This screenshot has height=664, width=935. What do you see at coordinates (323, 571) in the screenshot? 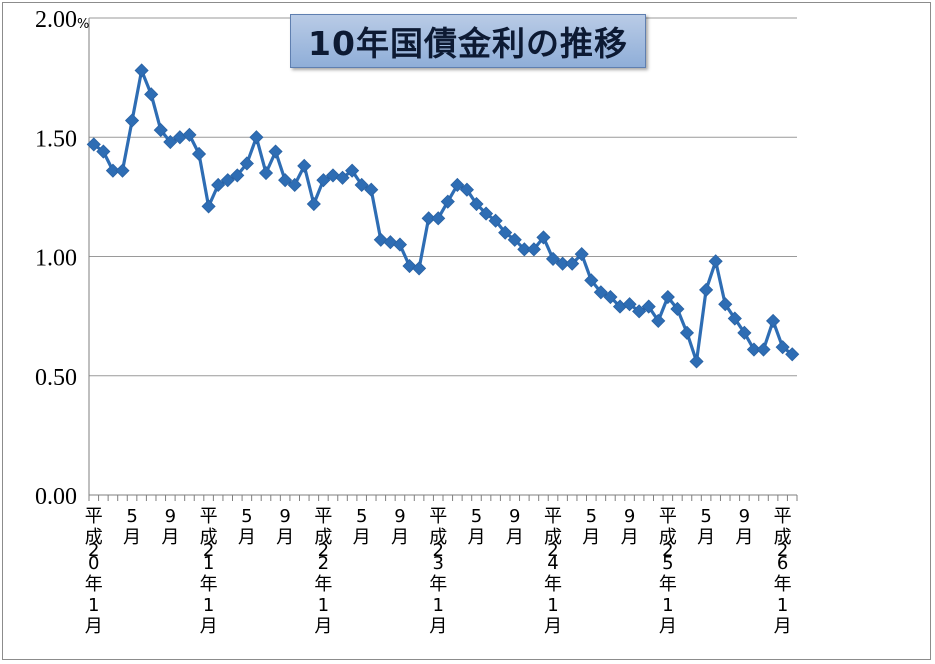
I see `x-tick-label: 平成 2 2 年 1 月` at bounding box center [323, 571].